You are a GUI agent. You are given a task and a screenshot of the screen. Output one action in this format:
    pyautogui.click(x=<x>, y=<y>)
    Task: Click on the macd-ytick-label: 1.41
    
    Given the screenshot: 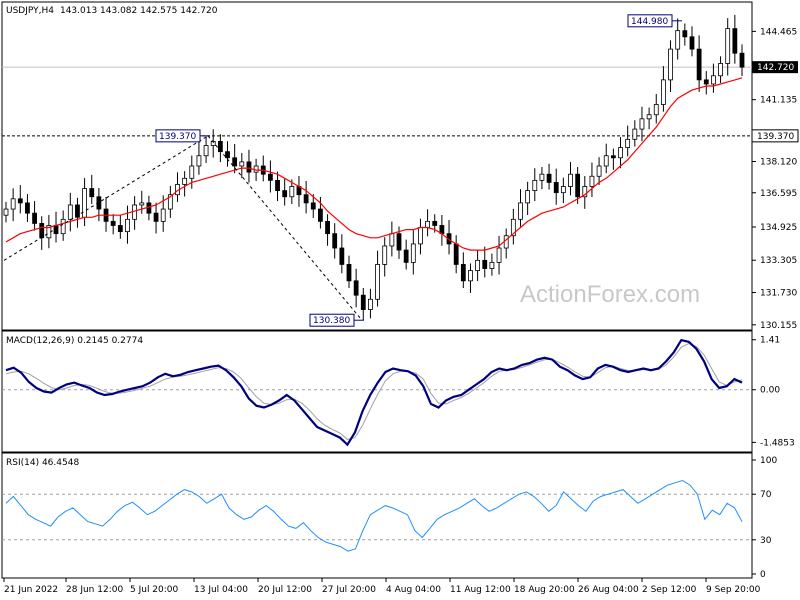 What is the action you would take?
    pyautogui.click(x=770, y=341)
    